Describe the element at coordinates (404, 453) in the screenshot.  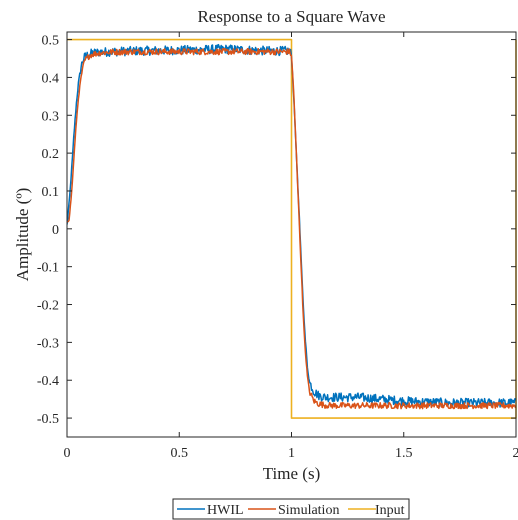
I see `x-tick-label: 1.5` at that location.